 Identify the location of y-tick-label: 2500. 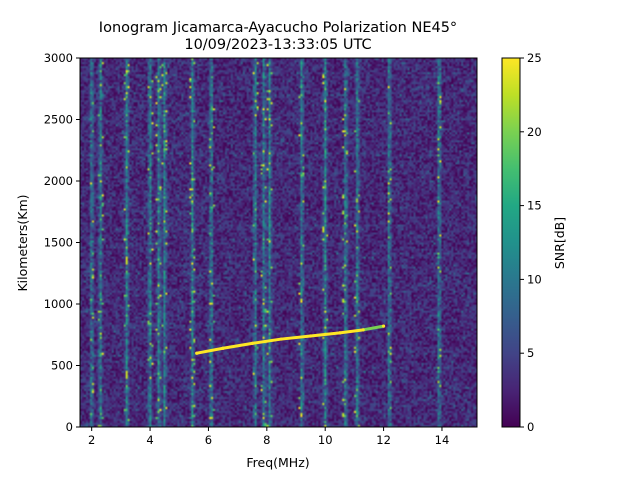
(58, 120).